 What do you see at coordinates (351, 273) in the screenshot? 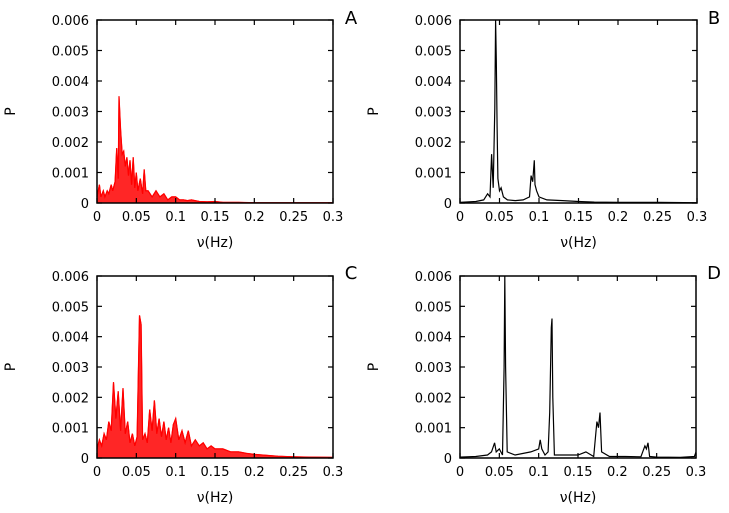
I see `panel-letter: C` at bounding box center [351, 273].